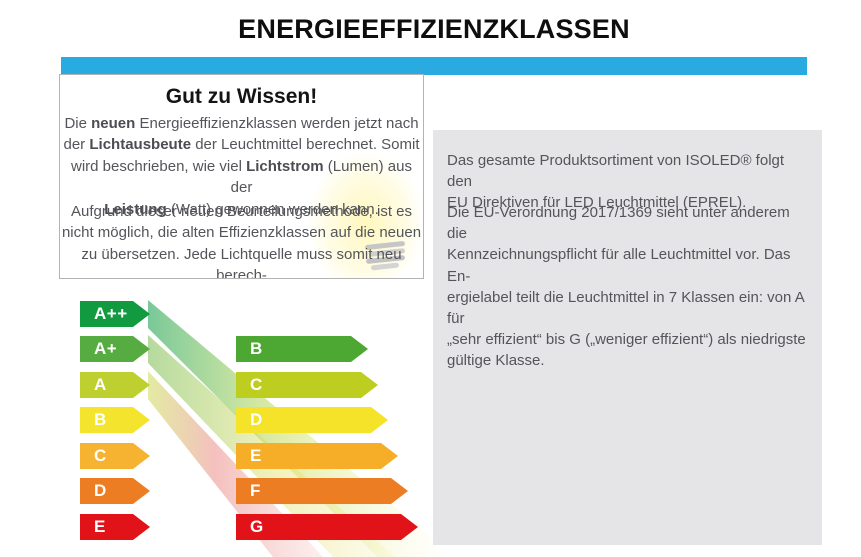  Describe the element at coordinates (312, 420) in the screenshot. I see `energy-class-arrow-new-d: D` at that location.